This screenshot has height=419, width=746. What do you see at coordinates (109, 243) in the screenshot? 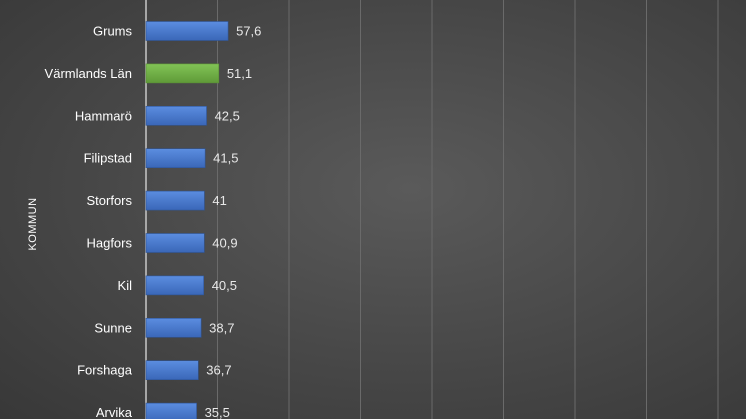
I see `category-label-hagfors: Hagfors` at bounding box center [109, 243].